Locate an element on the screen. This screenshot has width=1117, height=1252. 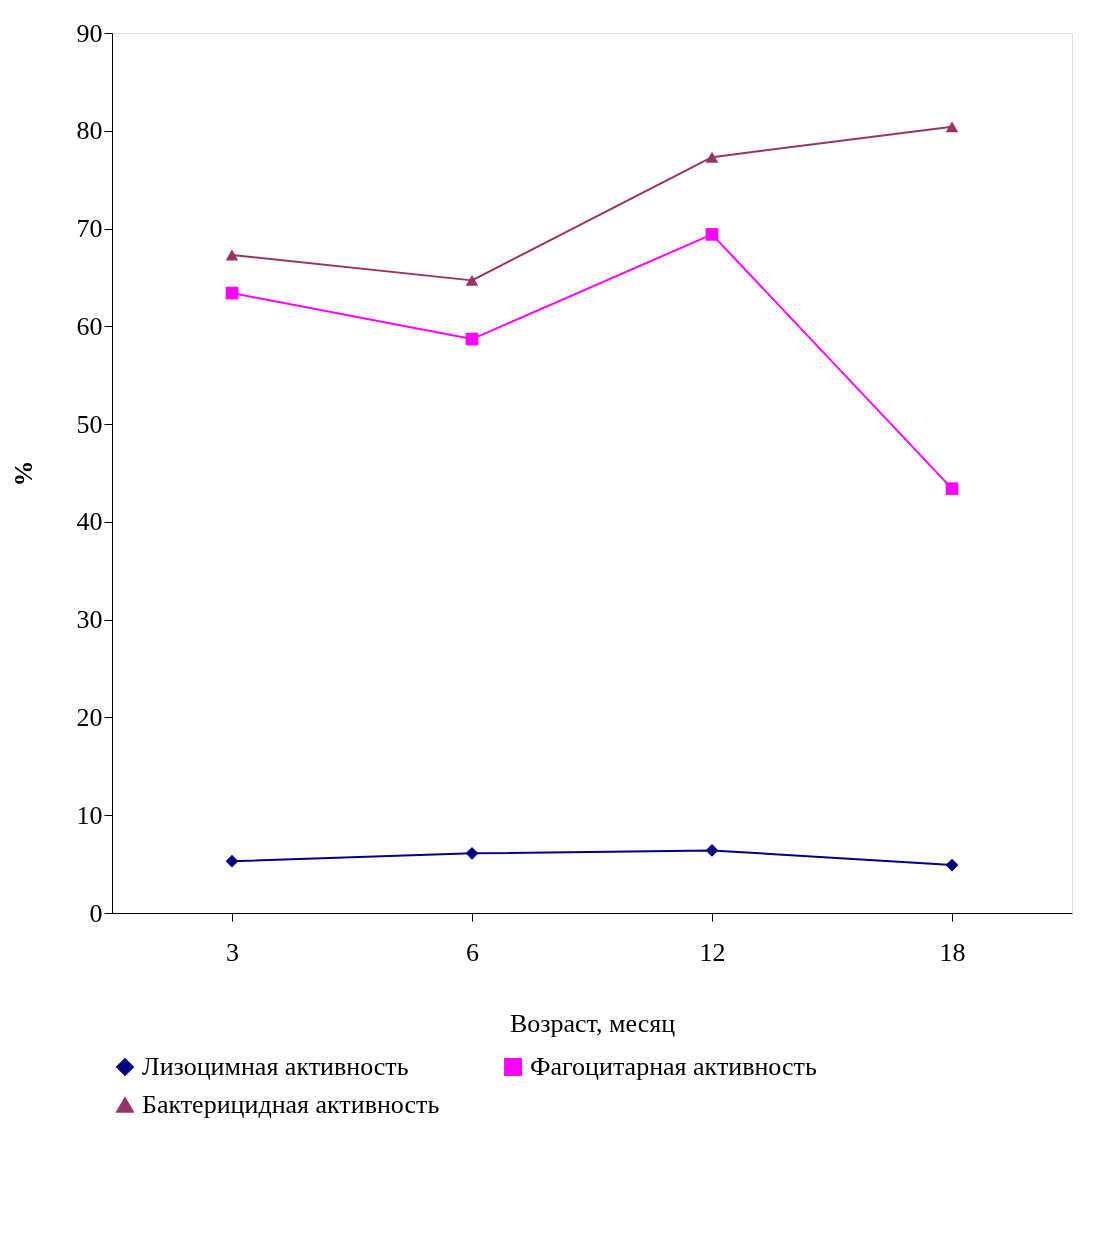
legend-label: Фагоцитарная активность is located at coordinates (673, 1066).